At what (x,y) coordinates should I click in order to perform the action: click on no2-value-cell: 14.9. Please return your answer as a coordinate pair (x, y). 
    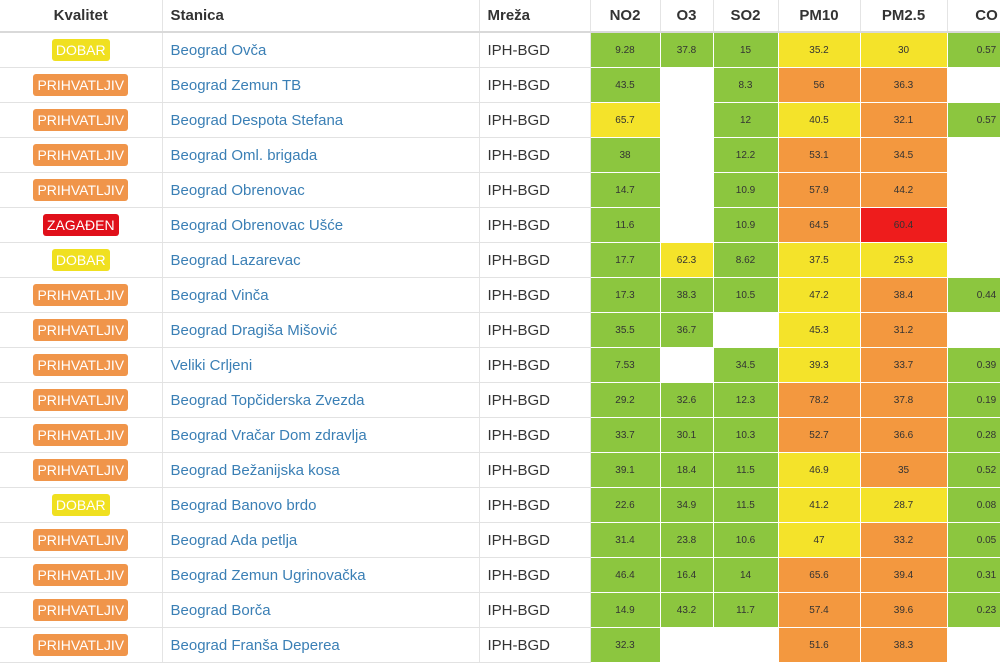
    Looking at the image, I should click on (625, 610).